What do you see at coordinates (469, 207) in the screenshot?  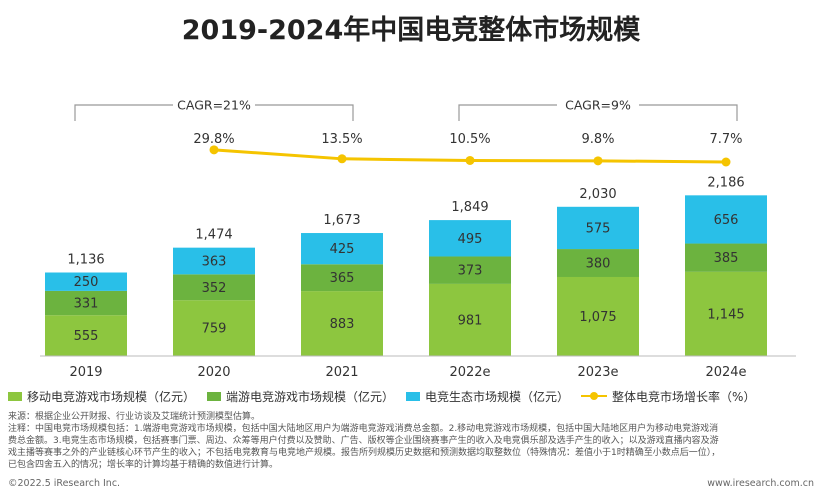 I see `total-label-2022e: 1,849` at bounding box center [469, 207].